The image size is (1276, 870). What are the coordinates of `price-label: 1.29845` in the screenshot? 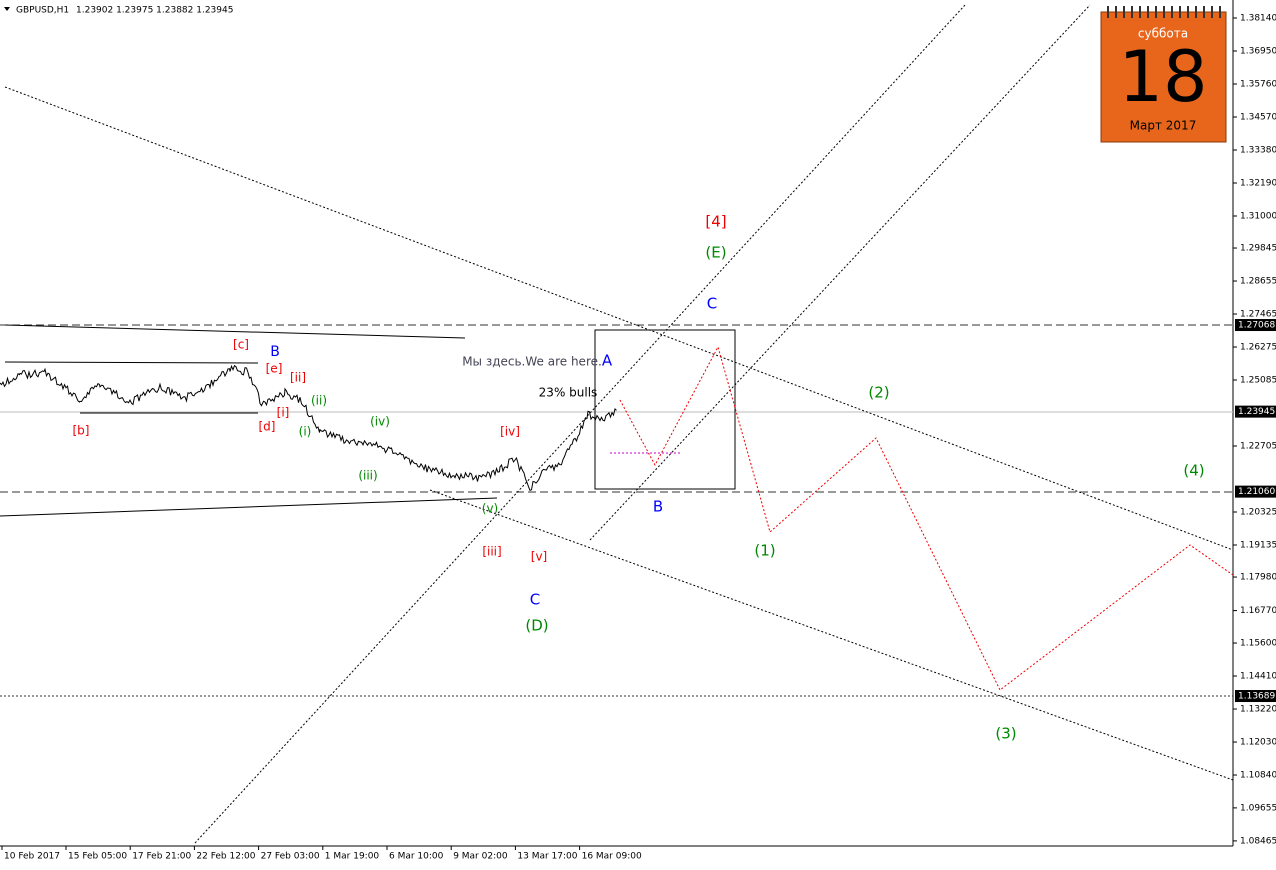 It's located at (1258, 249).